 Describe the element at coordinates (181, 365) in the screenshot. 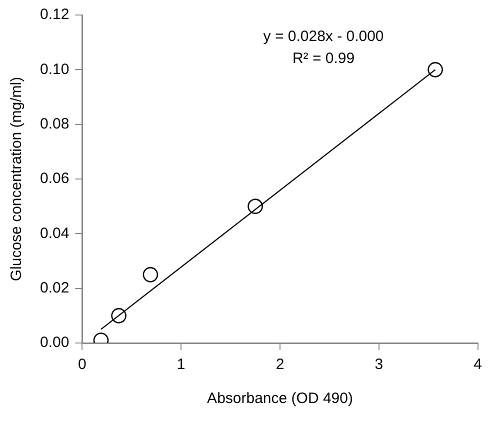

I see `x-tick-label: 1` at that location.